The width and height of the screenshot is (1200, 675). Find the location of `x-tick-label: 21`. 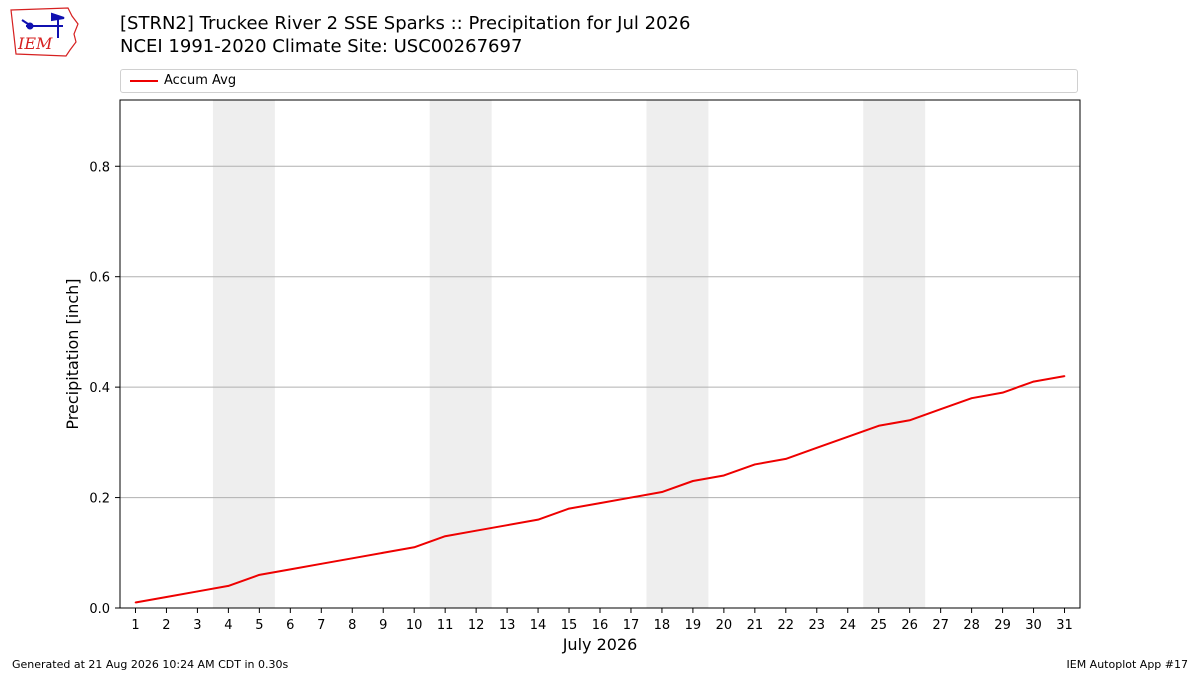

x-tick-label: 21 is located at coordinates (755, 625).